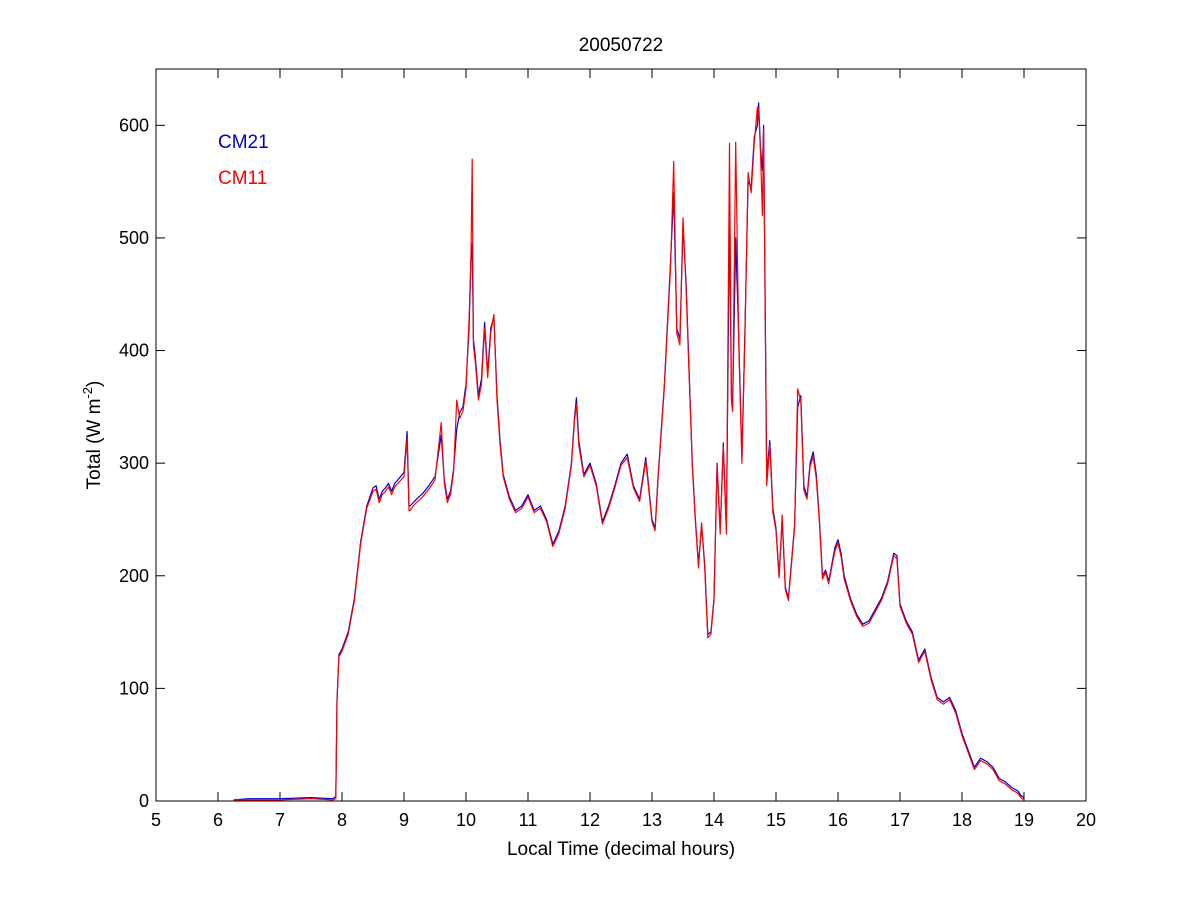 The image size is (1200, 900). Describe the element at coordinates (1086, 820) in the screenshot. I see `x-tick-label: 20` at that location.